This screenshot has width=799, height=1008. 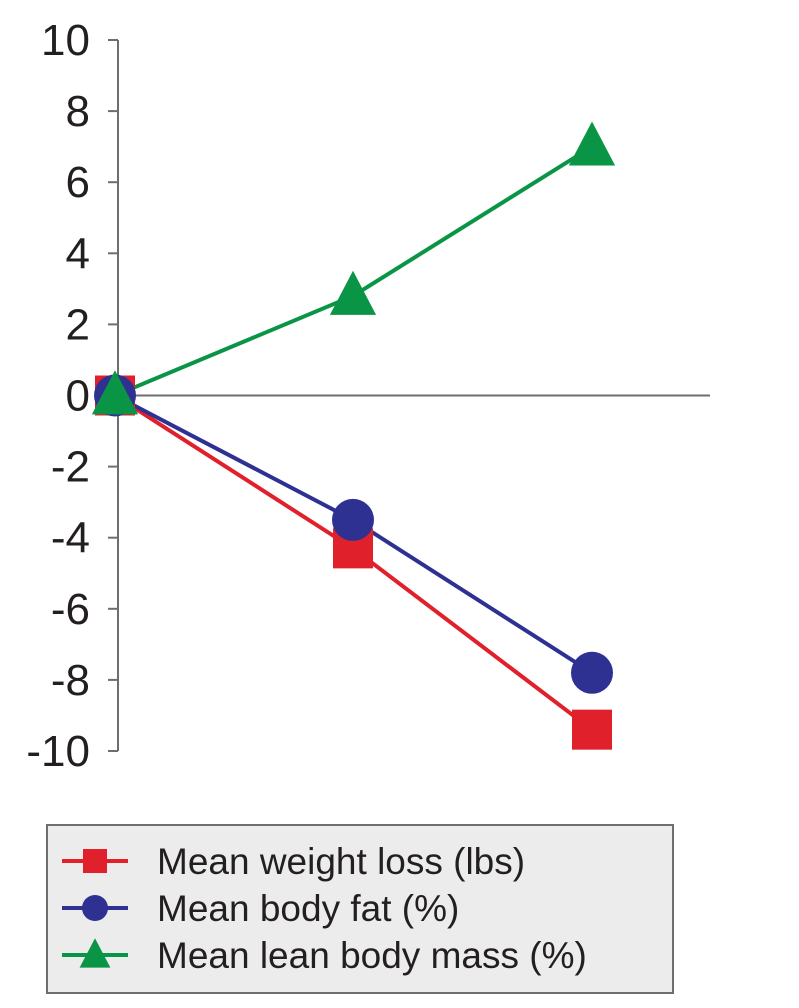 What do you see at coordinates (70, 609) in the screenshot?
I see `y-tick-label: -6` at bounding box center [70, 609].